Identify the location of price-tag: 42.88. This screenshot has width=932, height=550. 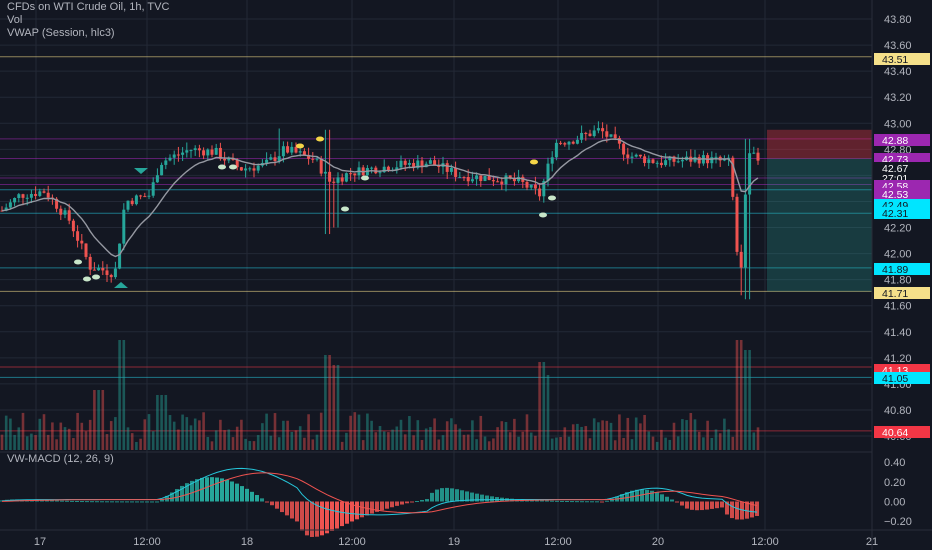
(902, 140).